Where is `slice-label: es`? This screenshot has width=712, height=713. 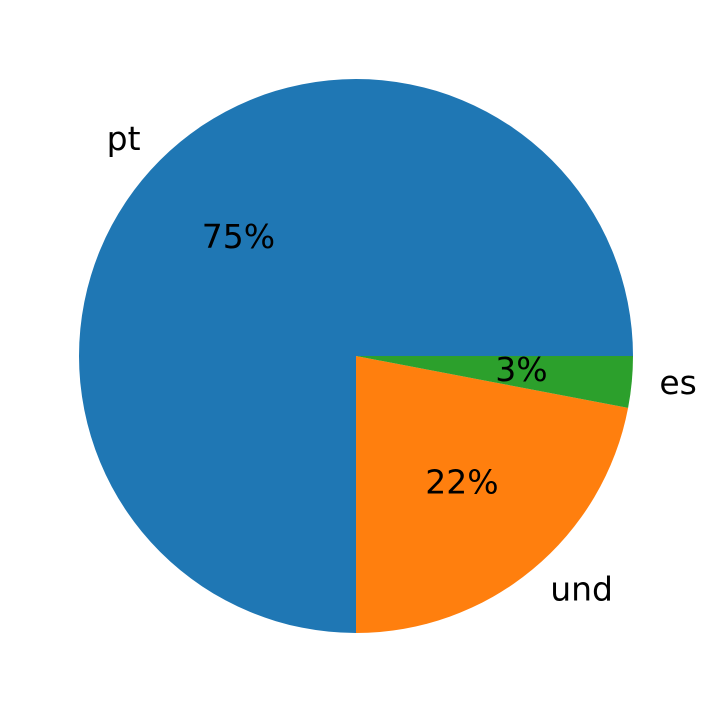 slice-label: es is located at coordinates (678, 382).